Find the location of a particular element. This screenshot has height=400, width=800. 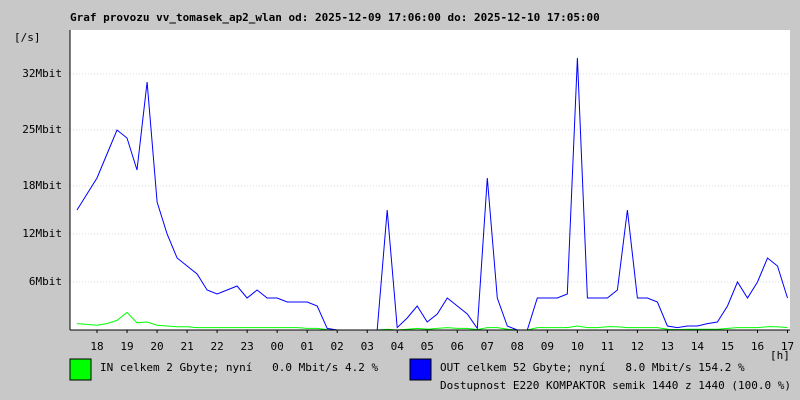

x-tick-label: 14 is located at coordinates (698, 346).